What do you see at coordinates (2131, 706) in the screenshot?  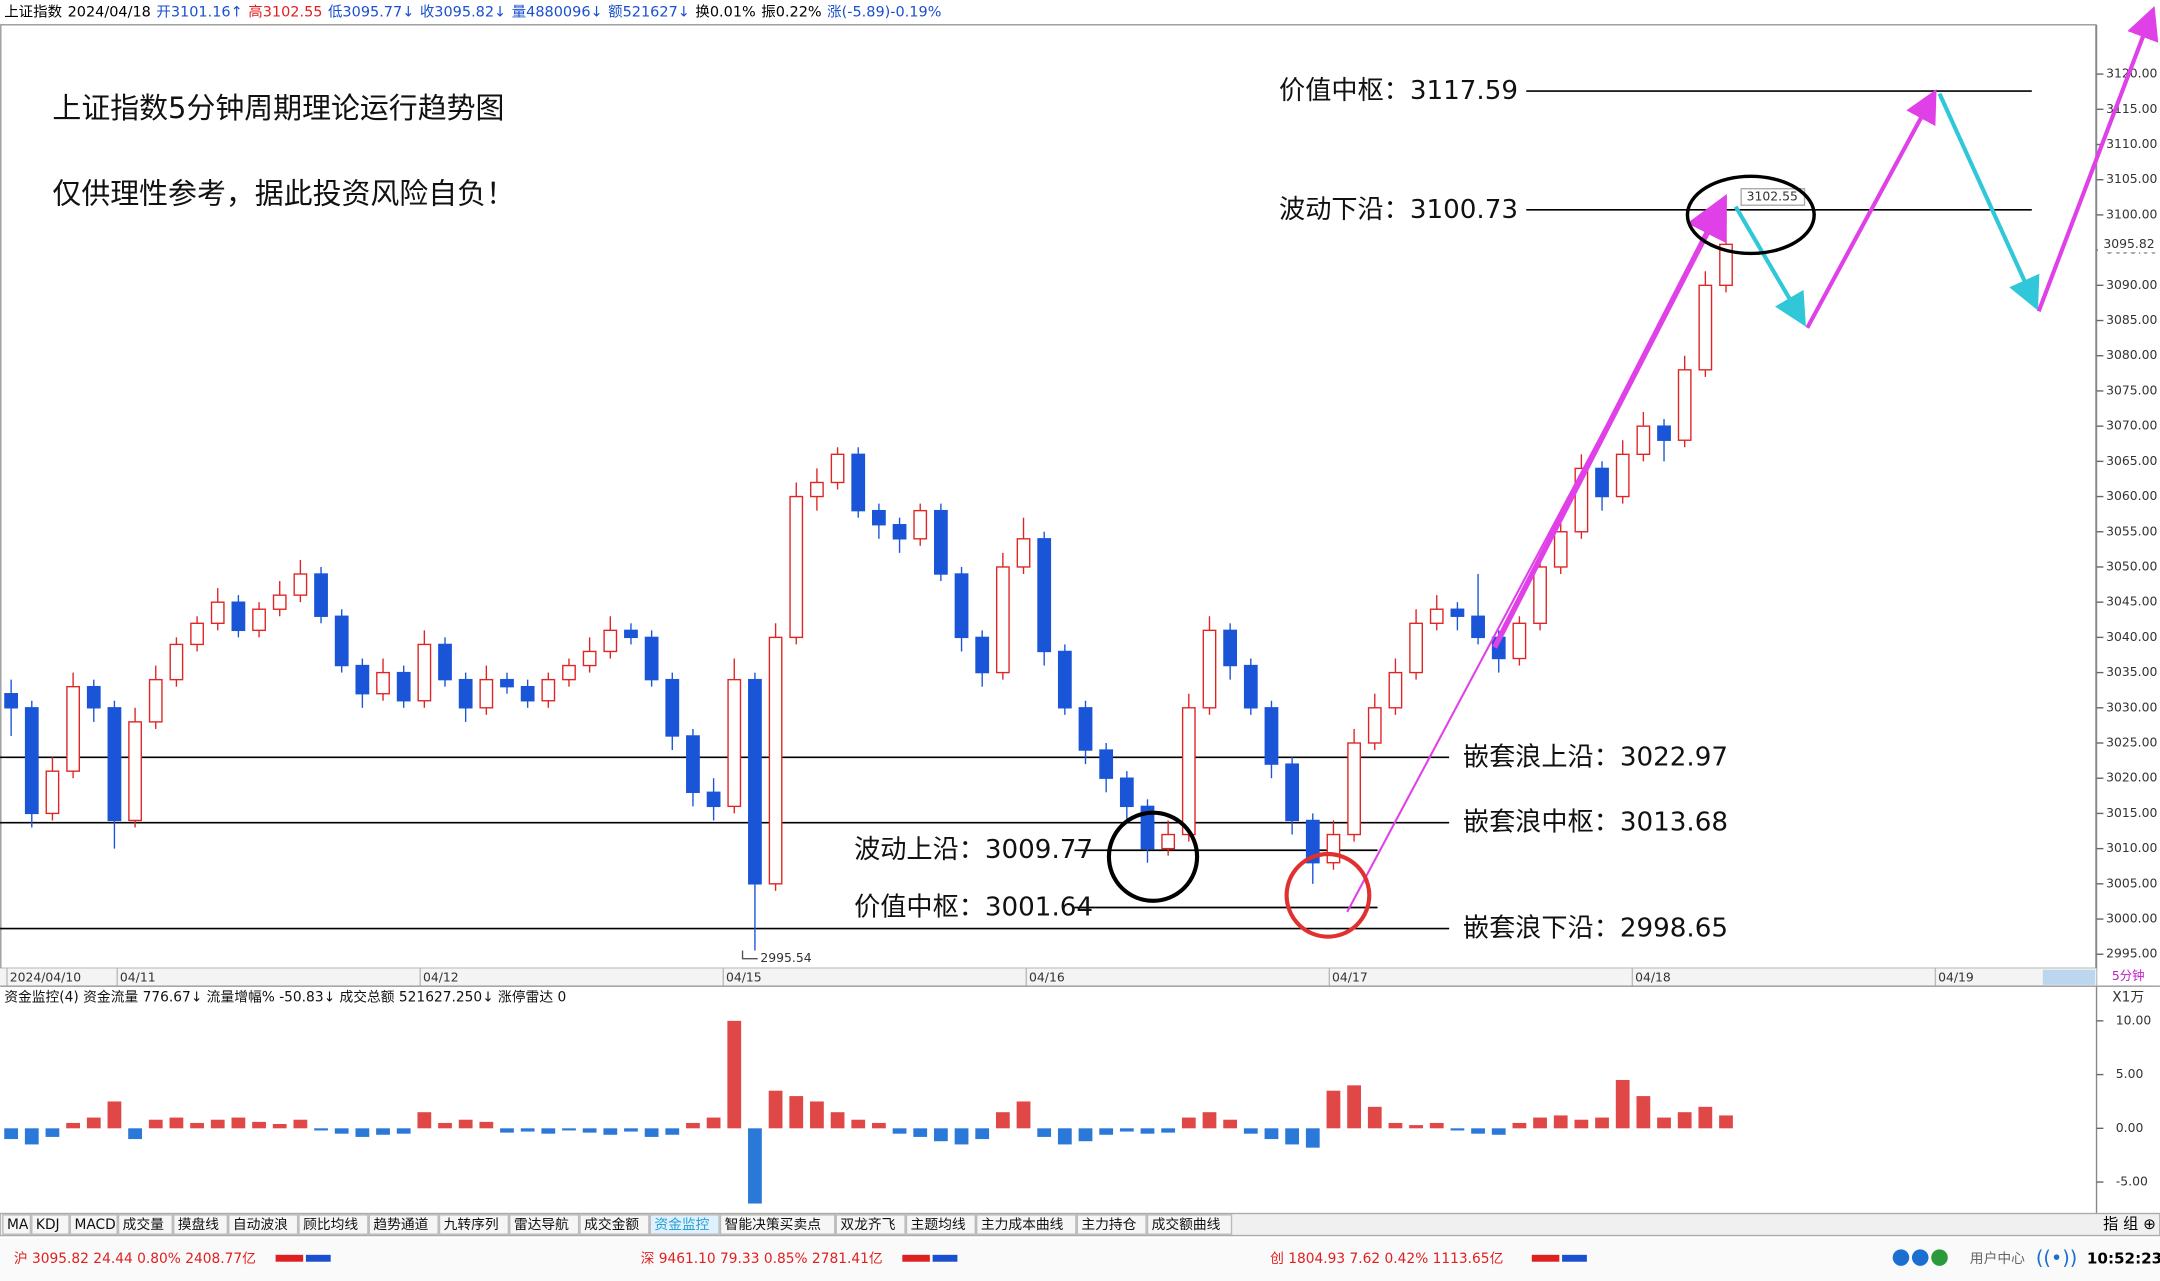 I see `y-tick-label: 3030.00` at bounding box center [2131, 706].